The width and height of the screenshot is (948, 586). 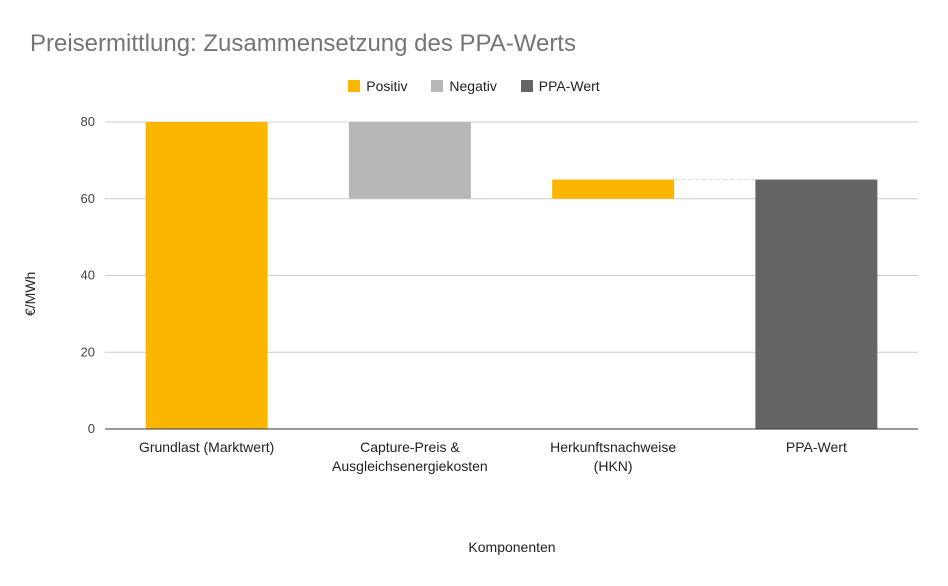 What do you see at coordinates (91, 428) in the screenshot?
I see `y-tick-label: 0` at bounding box center [91, 428].